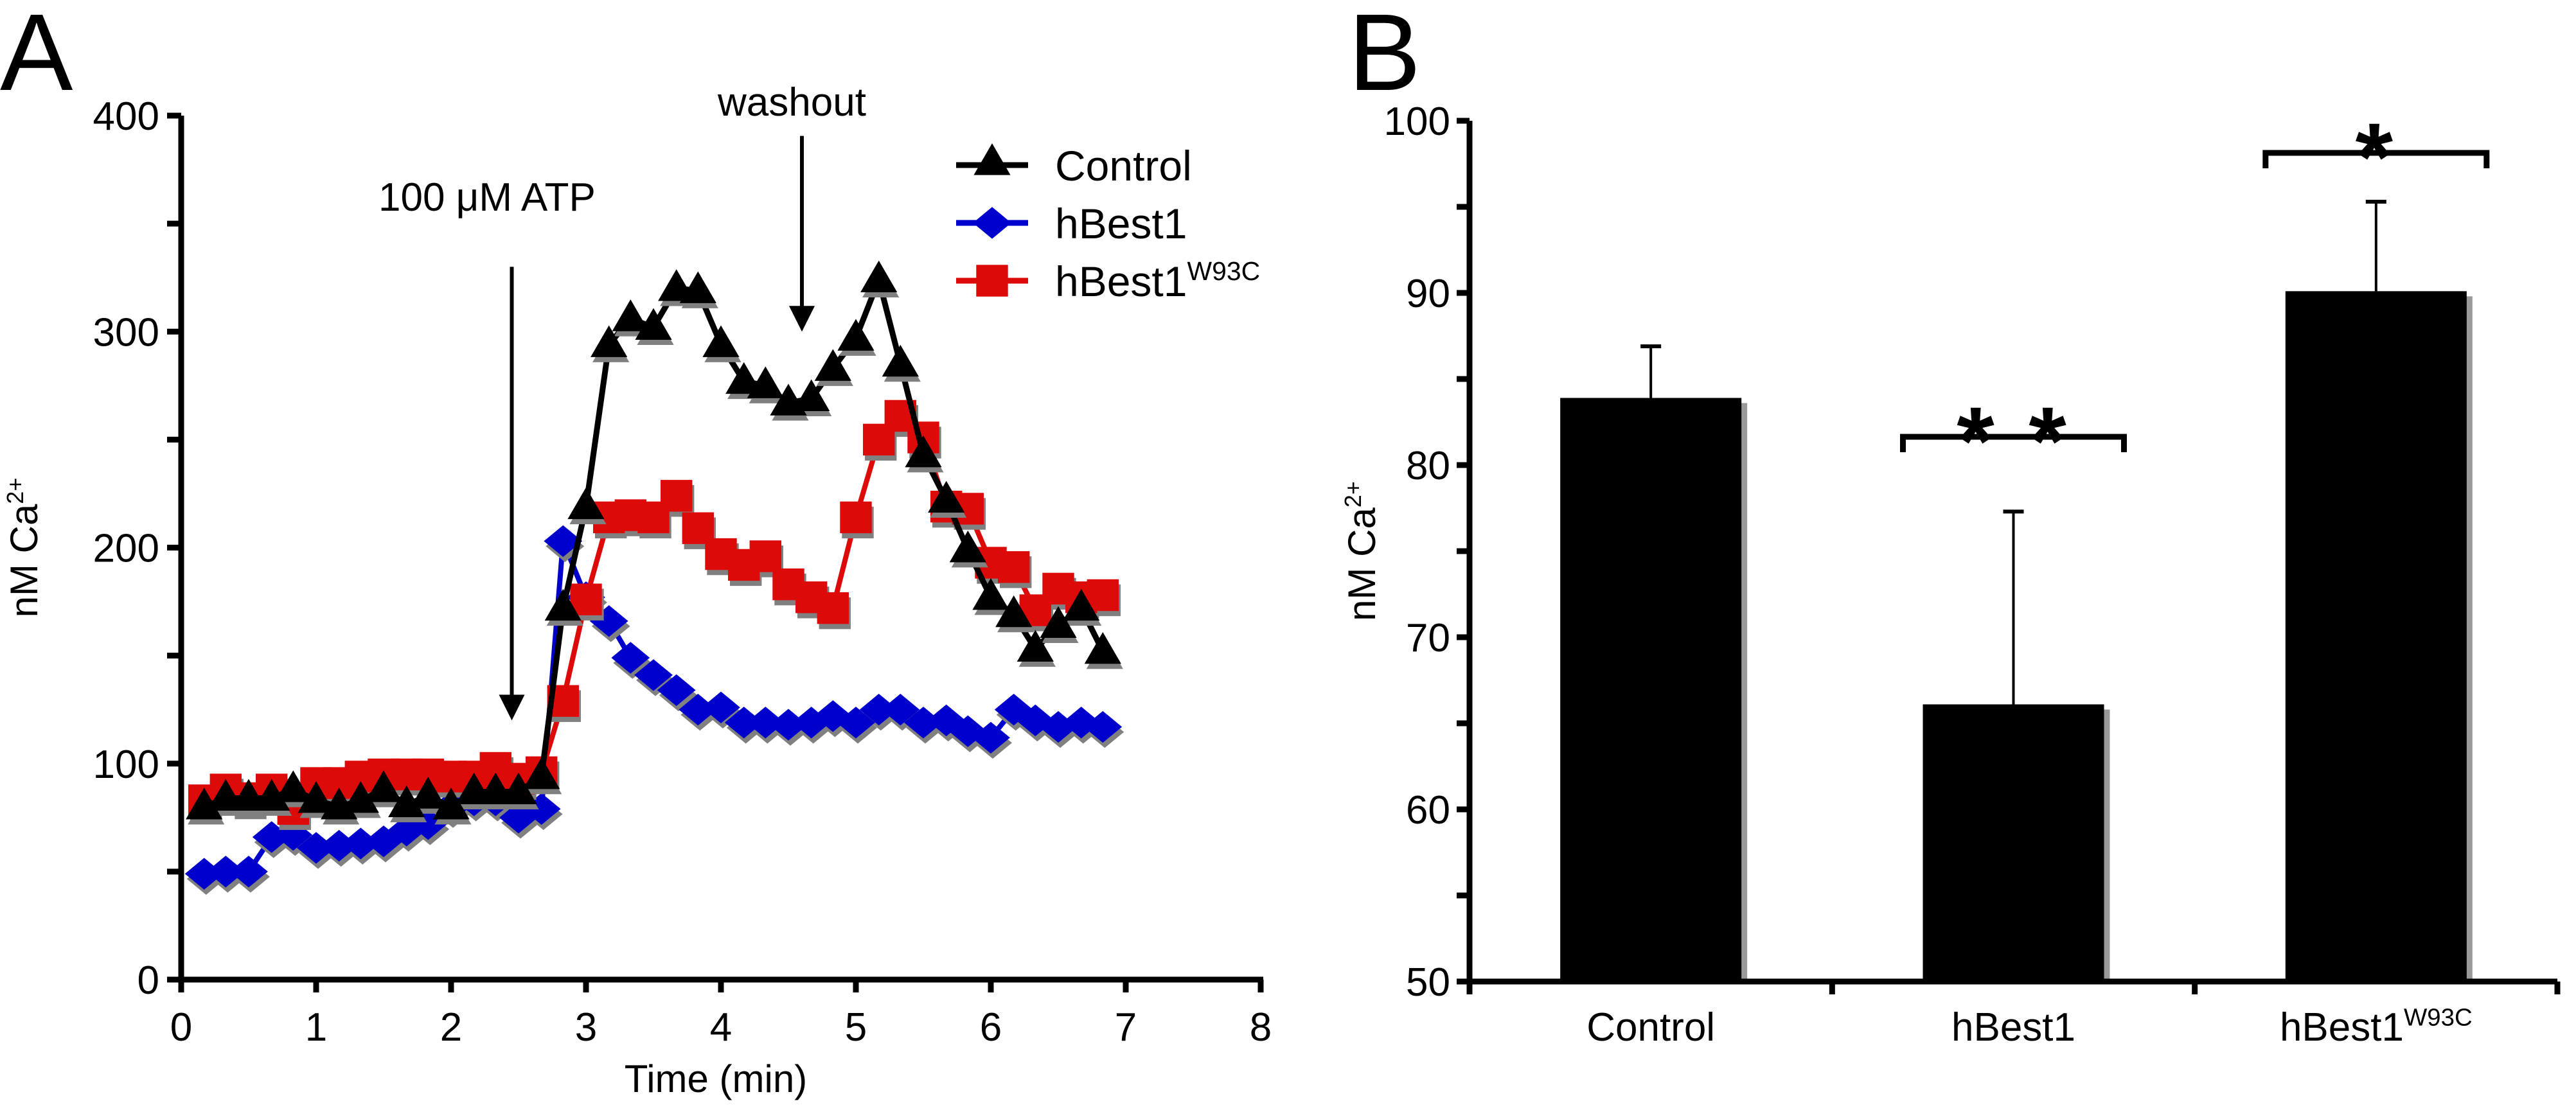 The height and width of the screenshot is (1110, 2576). Describe the element at coordinates (487, 198) in the screenshot. I see `annotation-atp-label: 100 μM ATP` at that location.